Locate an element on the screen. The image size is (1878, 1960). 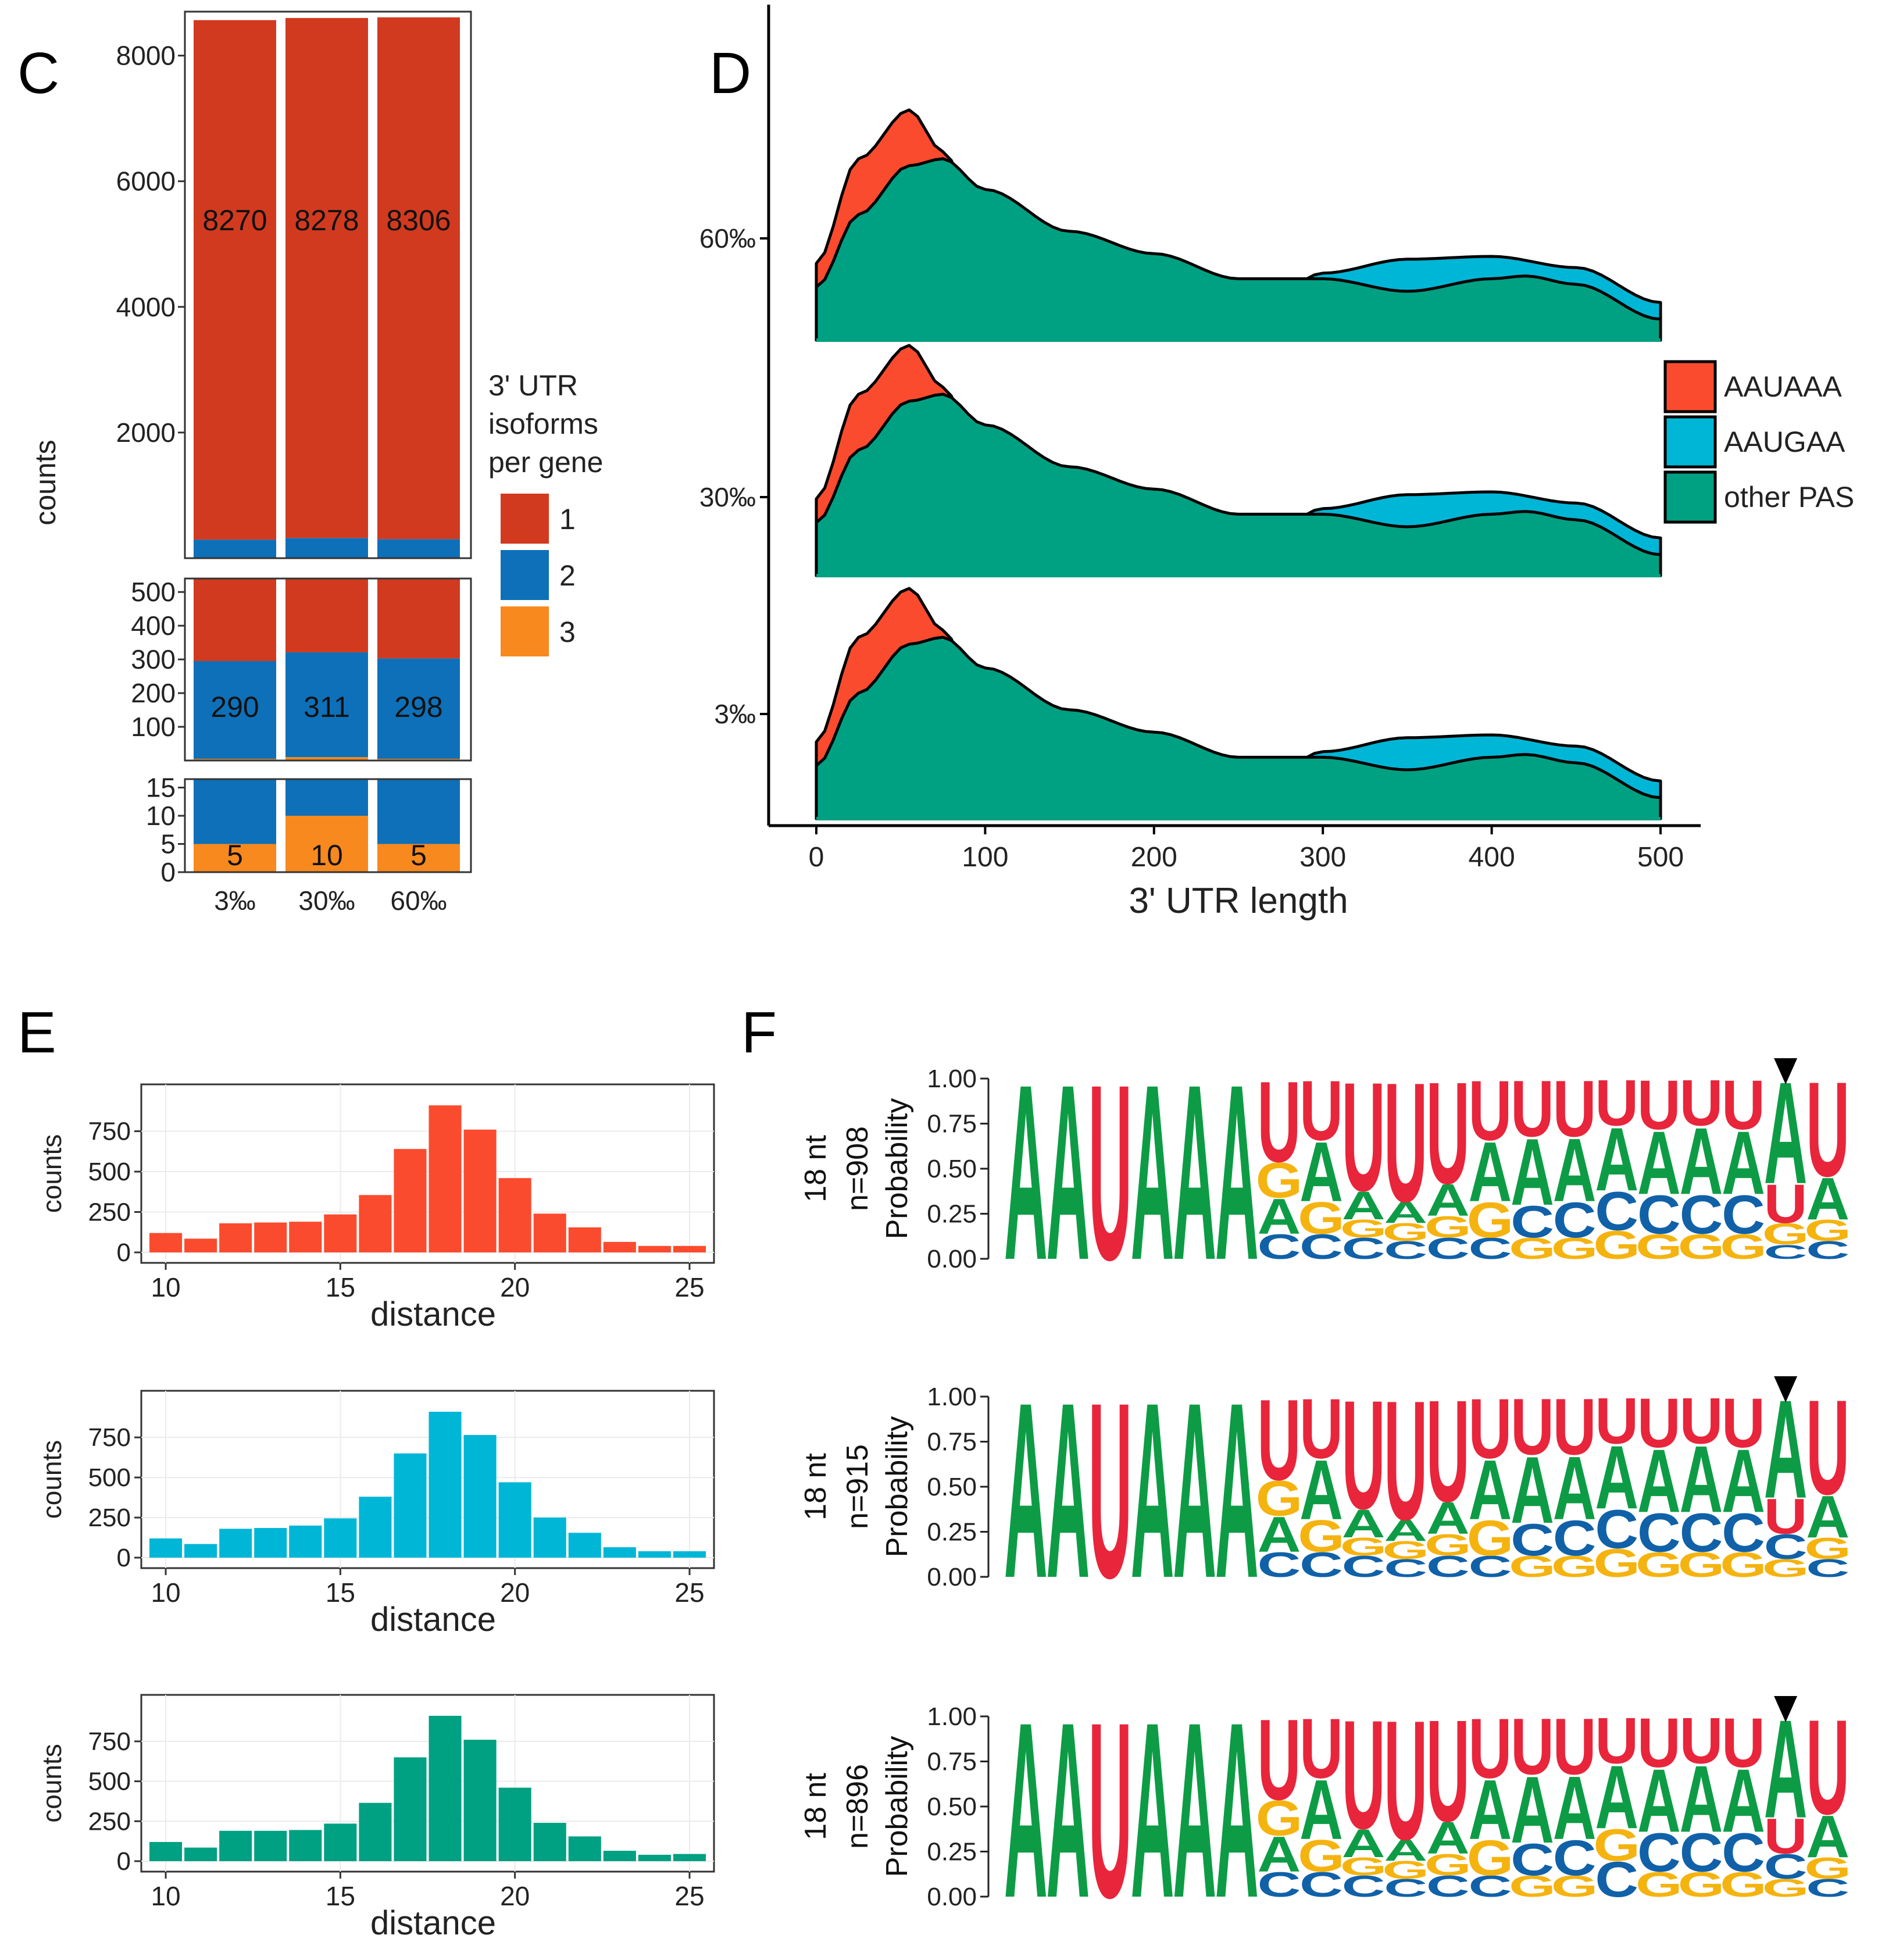
legend-label-2: 2 is located at coordinates (567, 575).